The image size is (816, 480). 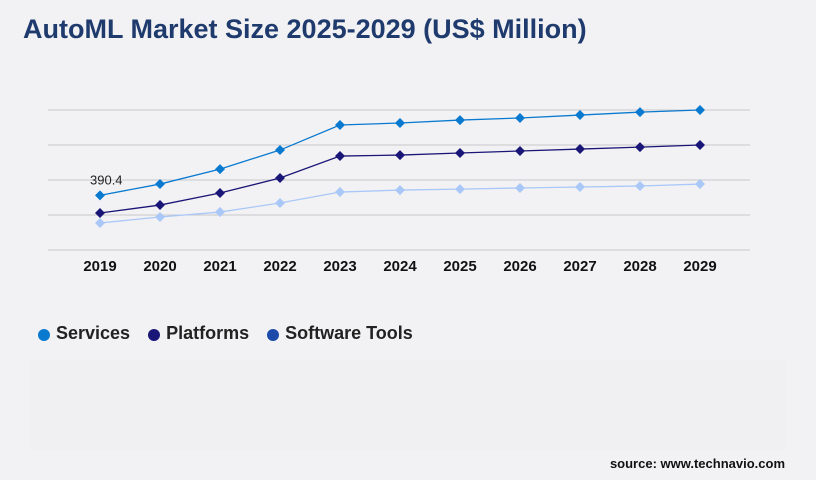 What do you see at coordinates (93, 333) in the screenshot?
I see `legend-label: Services` at bounding box center [93, 333].